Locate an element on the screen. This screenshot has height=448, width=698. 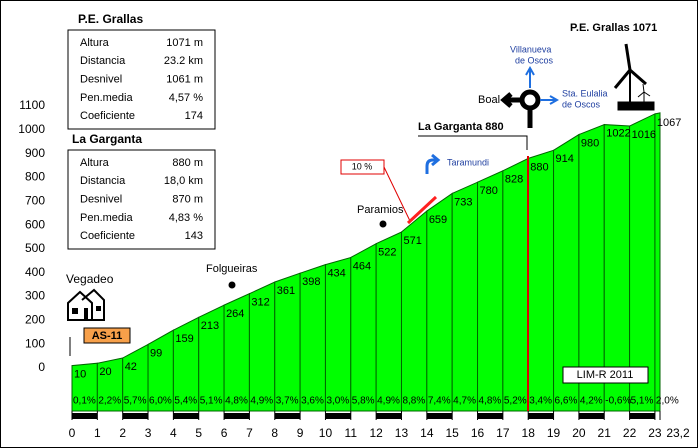
town-icon-windows is located at coordinates (86, 313).